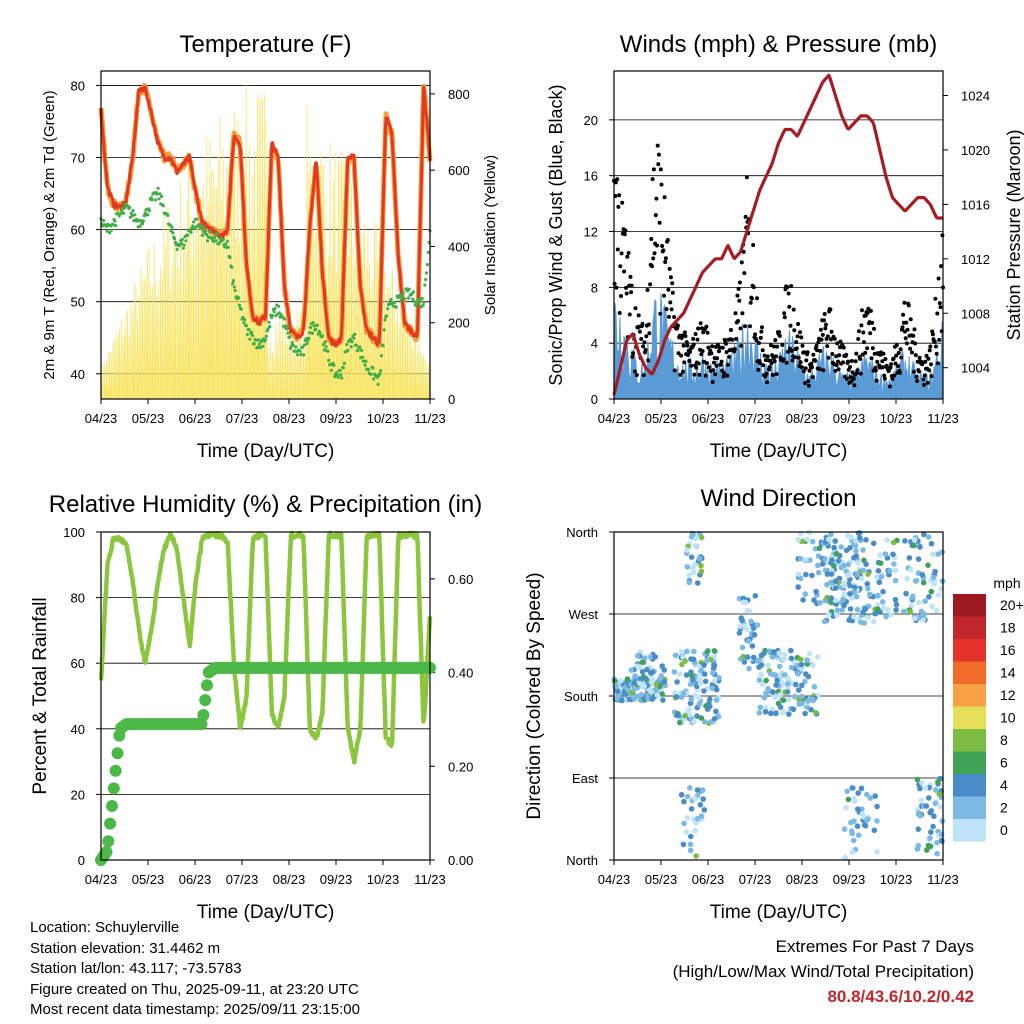 The height and width of the screenshot is (1024, 1024). Describe the element at coordinates (265, 696) in the screenshot. I see `plot-border` at that location.